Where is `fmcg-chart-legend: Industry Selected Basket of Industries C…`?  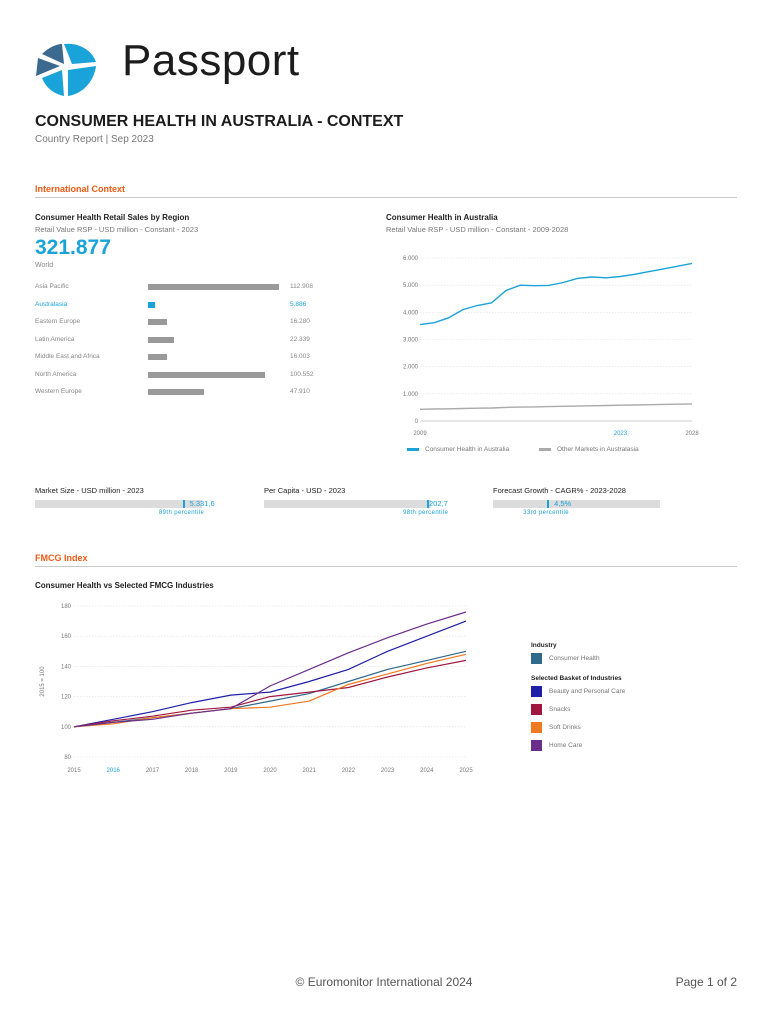
fmcg-chart-legend: Industry Selected Basket of Industries C… is located at coordinates (621, 702).